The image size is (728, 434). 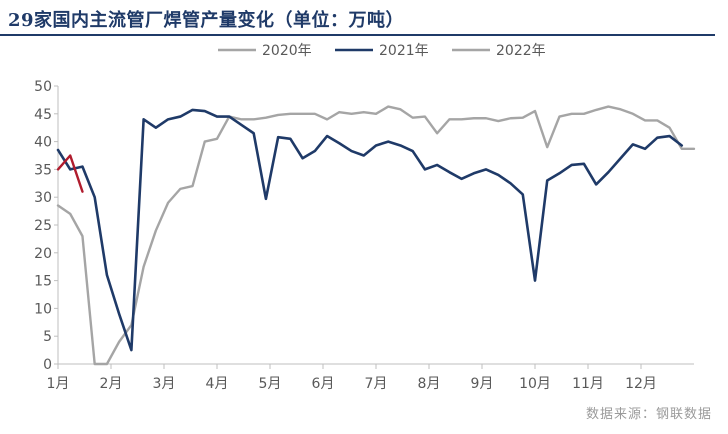 What do you see at coordinates (111, 384) in the screenshot?
I see `x-tick-label: 2月` at bounding box center [111, 384].